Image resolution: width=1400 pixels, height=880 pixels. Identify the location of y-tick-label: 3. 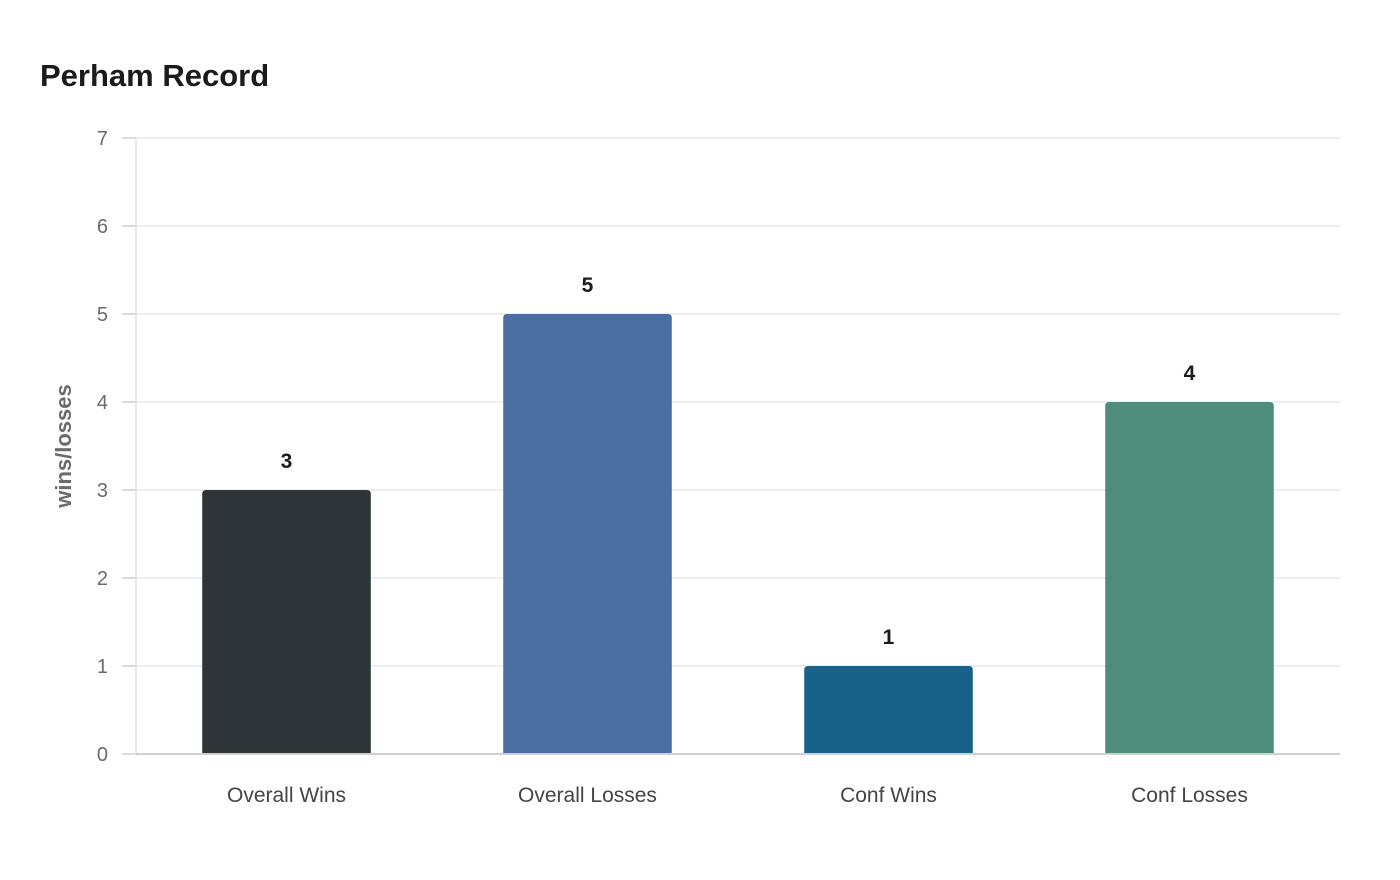
(102, 491).